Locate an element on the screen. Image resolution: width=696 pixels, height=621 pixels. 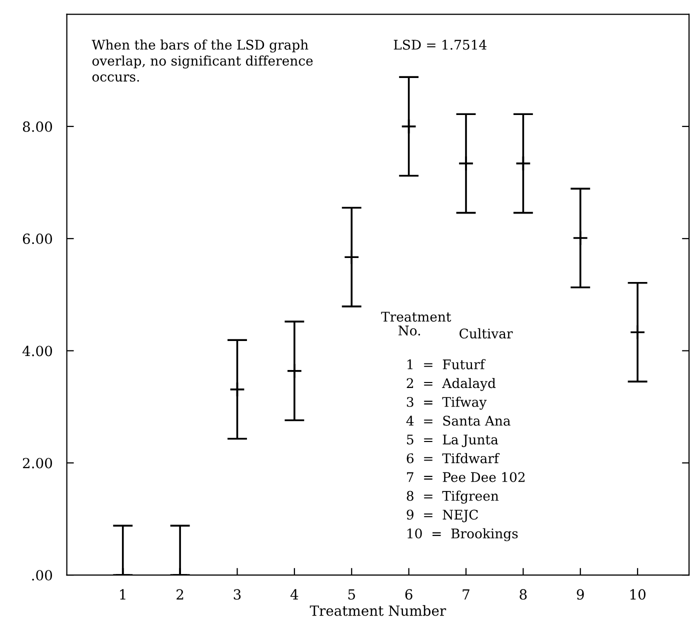
annotation: 8 = Tifgreen is located at coordinates (452, 497).